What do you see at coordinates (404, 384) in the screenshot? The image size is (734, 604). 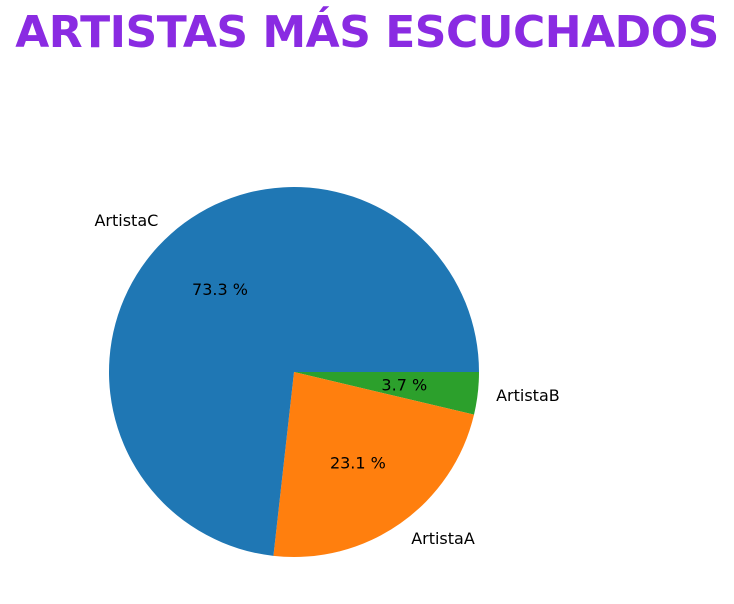 I see `pct-label-artistab: 3.7 %` at bounding box center [404, 384].